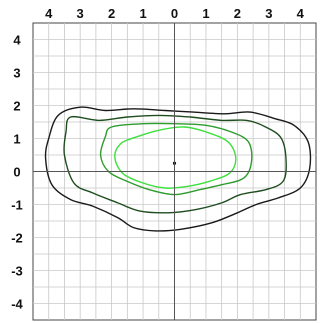  I want to click on y-tick-label: 4, so click(17, 40).